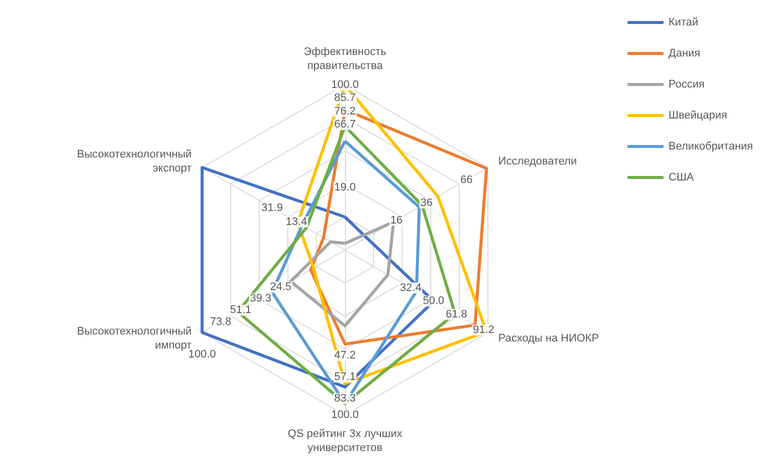 The height and width of the screenshot is (472, 763). I want to click on text: 66.7, so click(345, 124).